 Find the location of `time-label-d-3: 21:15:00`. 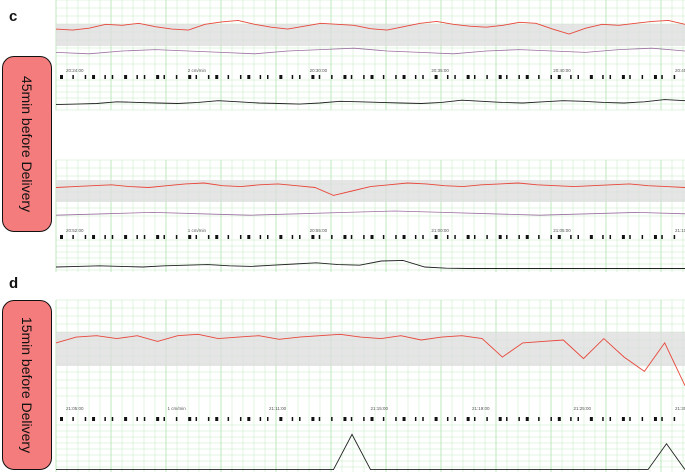

time-label-d-3: 21:15:00 is located at coordinates (380, 408).